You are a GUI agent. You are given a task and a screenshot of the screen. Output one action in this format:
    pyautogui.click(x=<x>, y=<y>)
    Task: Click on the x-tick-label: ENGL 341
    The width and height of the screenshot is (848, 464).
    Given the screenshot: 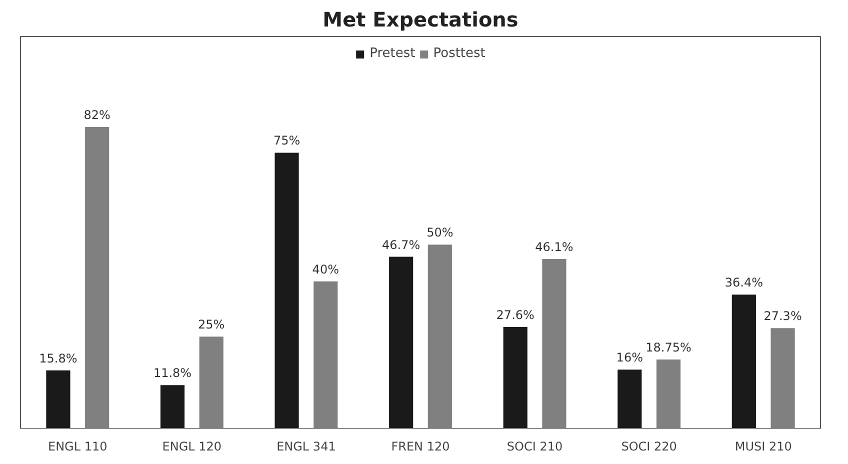 What is the action you would take?
    pyautogui.click(x=306, y=447)
    